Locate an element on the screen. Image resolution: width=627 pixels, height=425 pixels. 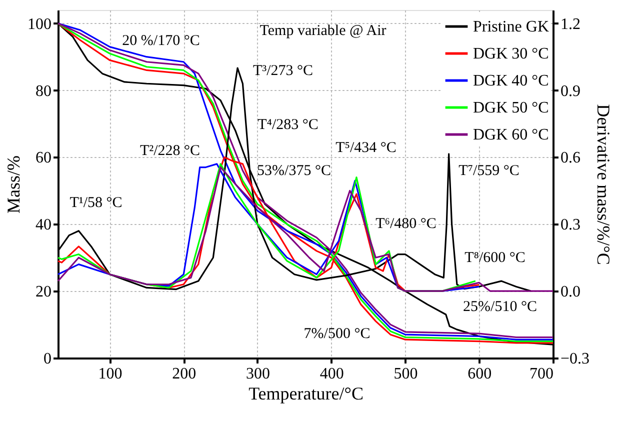
annotation: 7%/500 °C is located at coordinates (337, 334).